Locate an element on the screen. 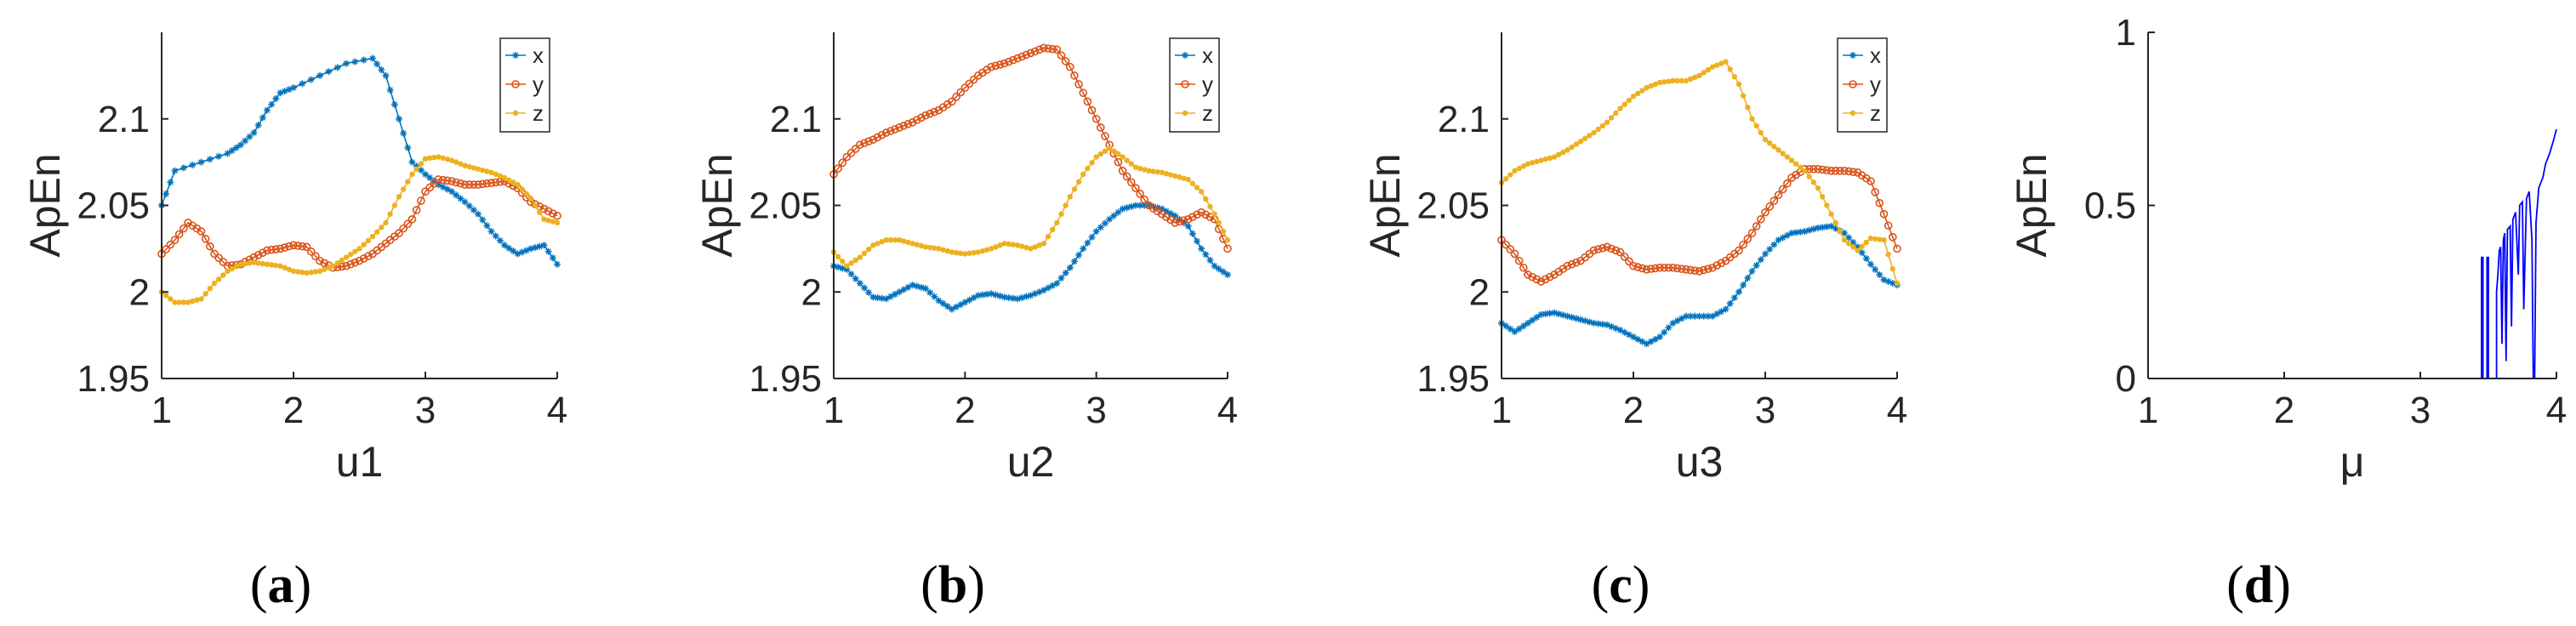  y-tick-label: 2.05 is located at coordinates (1453, 206).